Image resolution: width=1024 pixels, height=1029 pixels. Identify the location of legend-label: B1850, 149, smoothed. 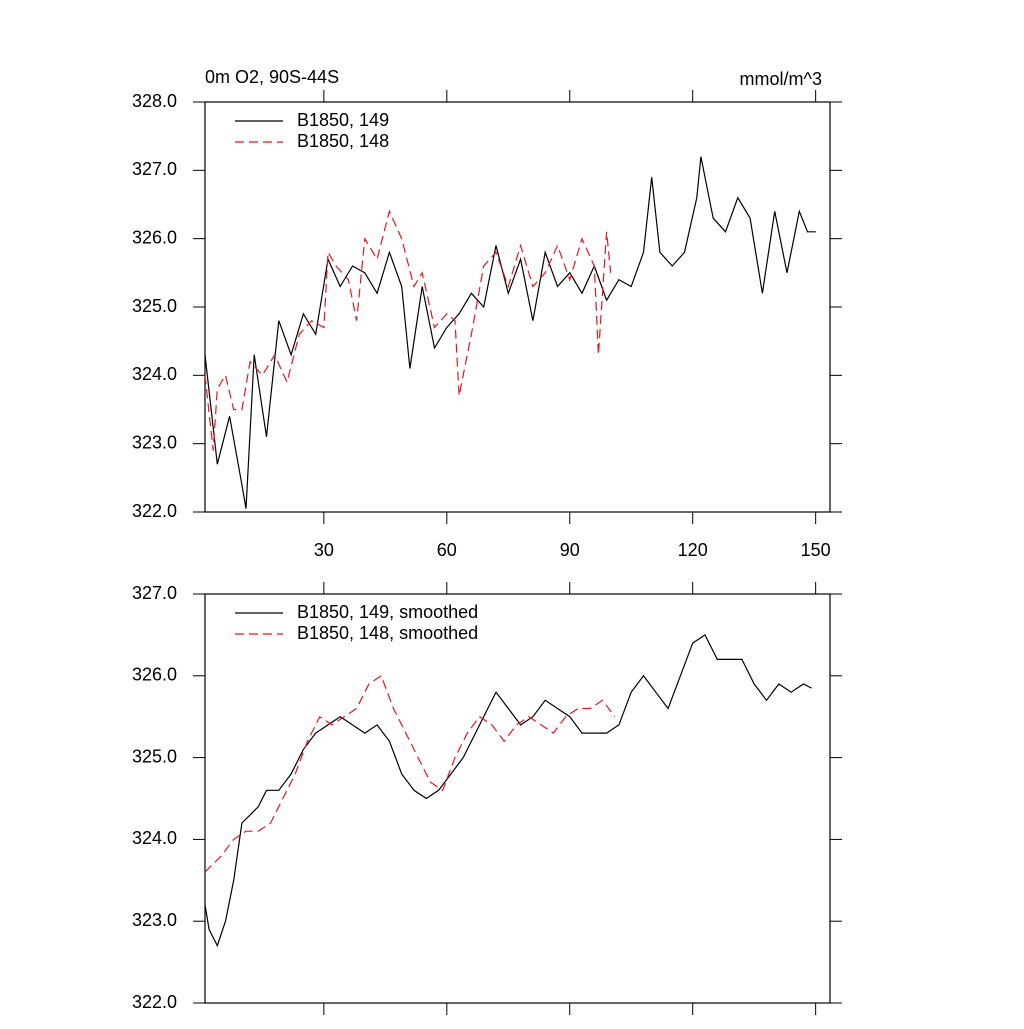
(387, 612).